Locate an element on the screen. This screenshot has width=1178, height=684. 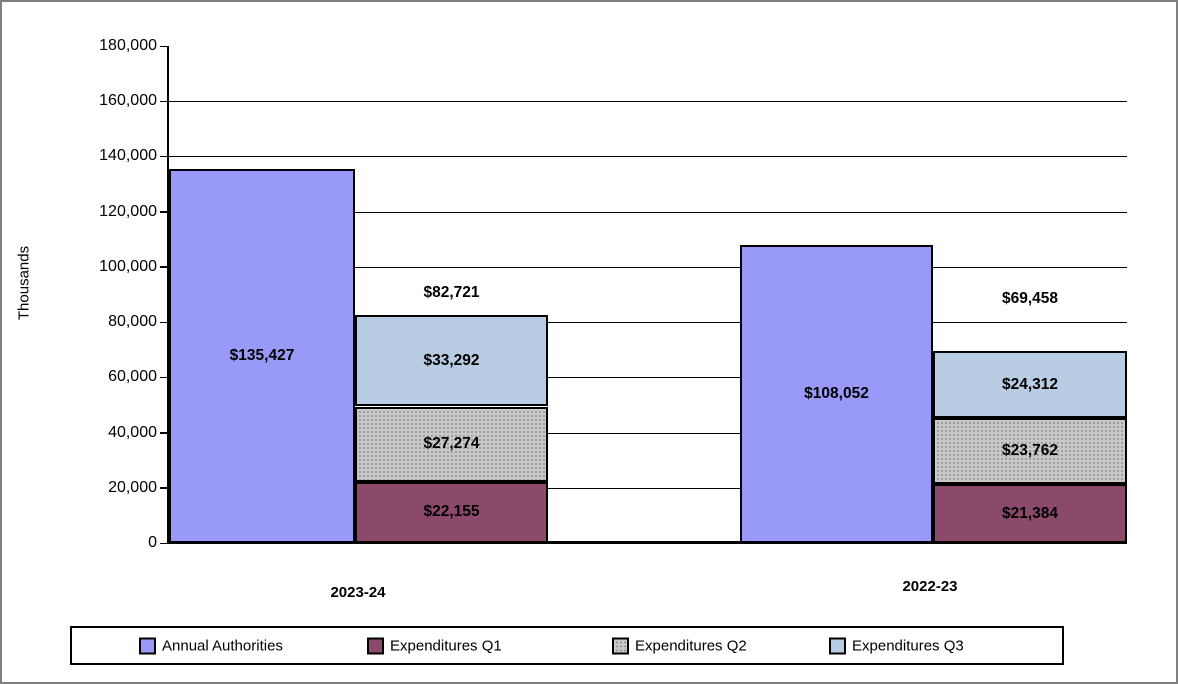
legend-item-annual-authorities: Annual Authorities is located at coordinates (211, 645).